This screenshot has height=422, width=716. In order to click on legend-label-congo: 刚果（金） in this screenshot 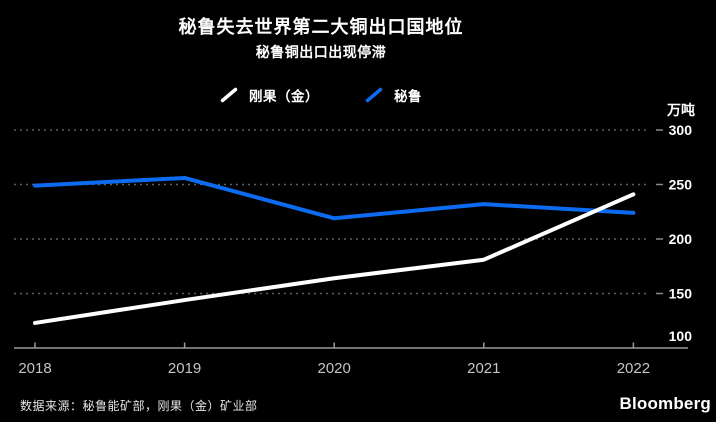, I will do `click(284, 96)`.